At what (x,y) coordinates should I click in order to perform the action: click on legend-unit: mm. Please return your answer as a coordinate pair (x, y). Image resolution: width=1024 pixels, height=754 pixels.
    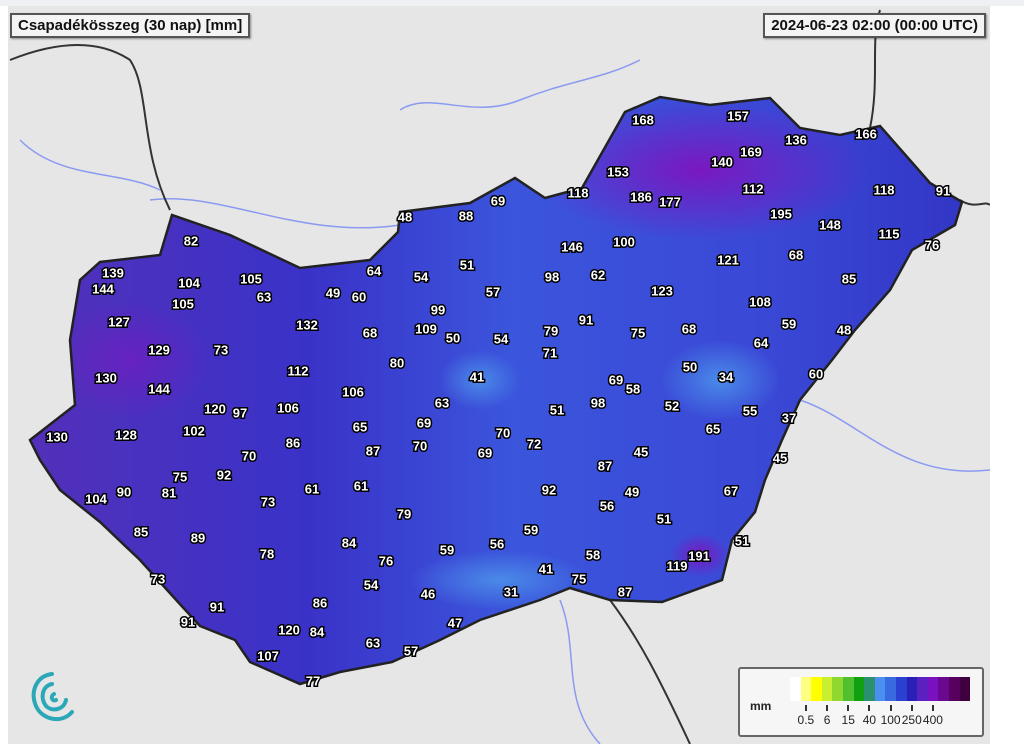
    Looking at the image, I should click on (761, 706).